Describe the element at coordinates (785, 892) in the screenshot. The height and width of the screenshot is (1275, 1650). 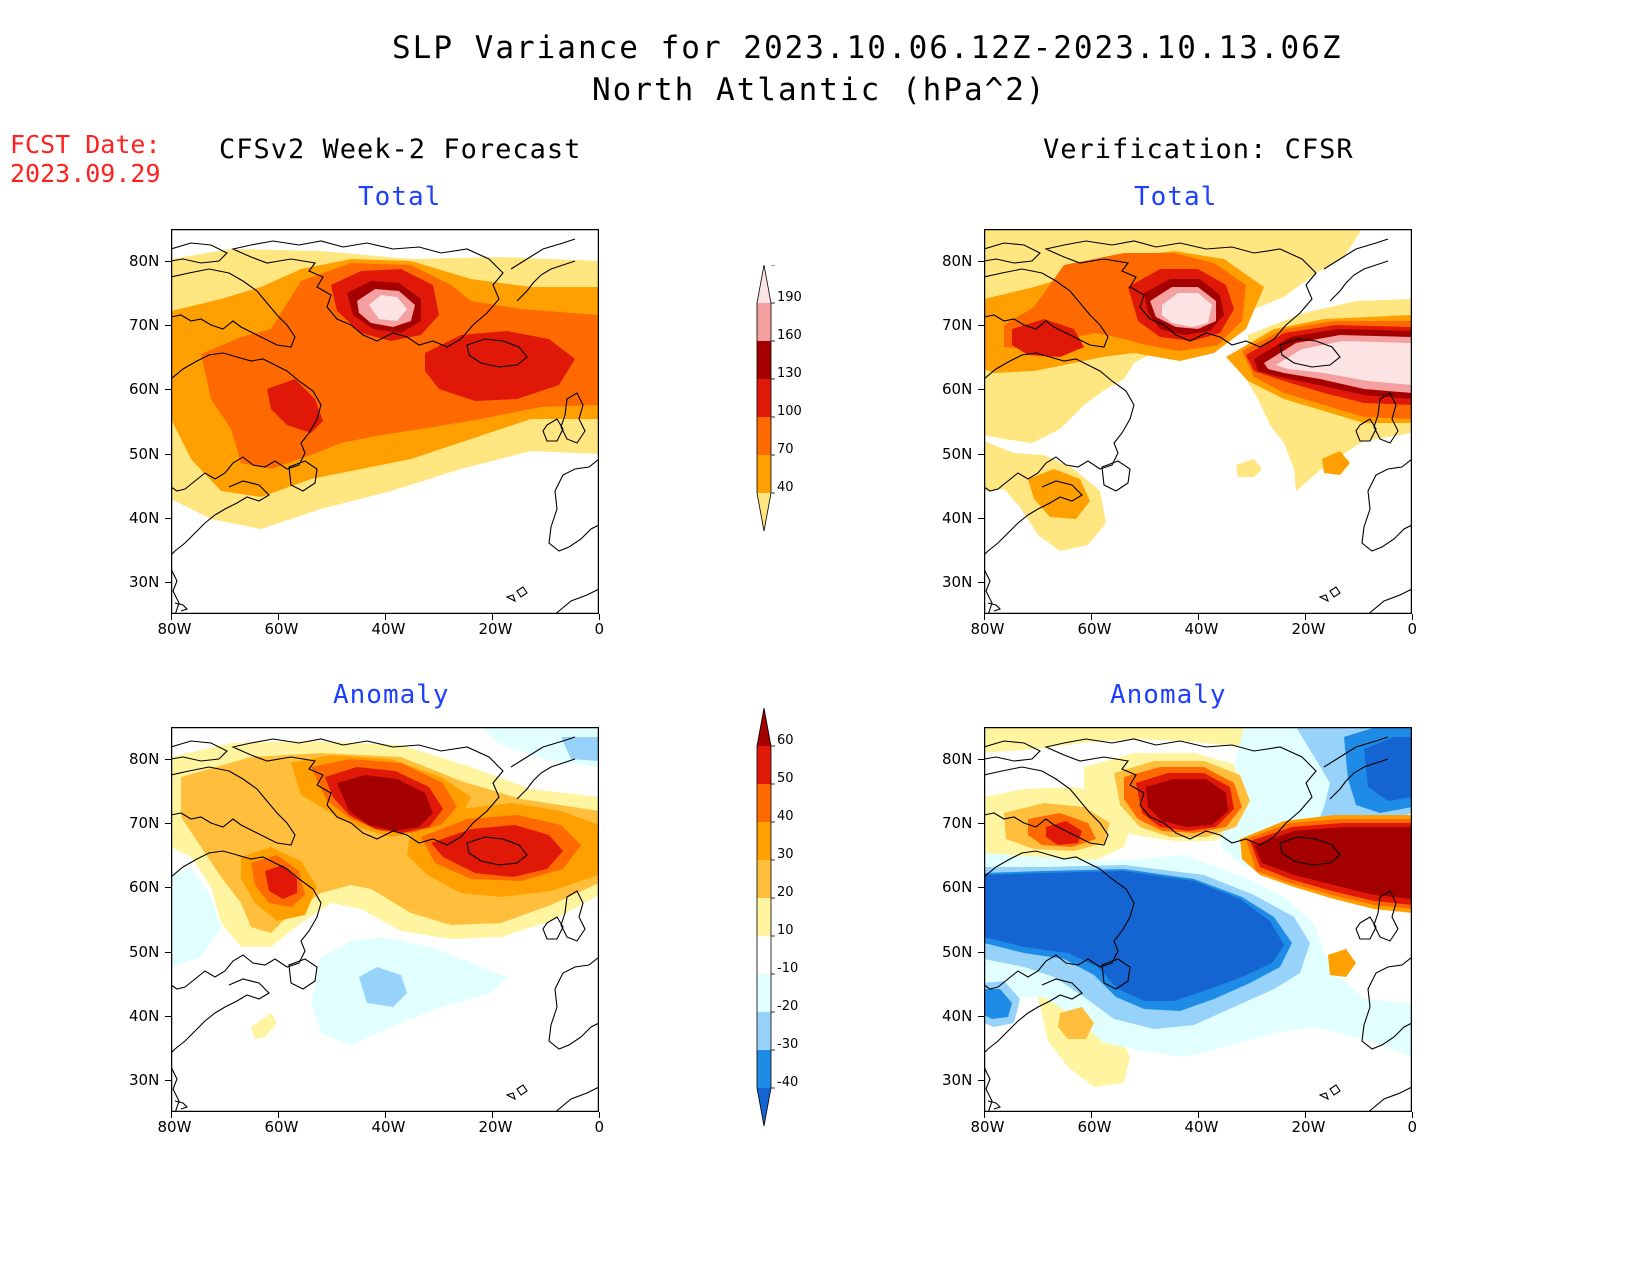
I see `colorbar-level-label: 20` at that location.